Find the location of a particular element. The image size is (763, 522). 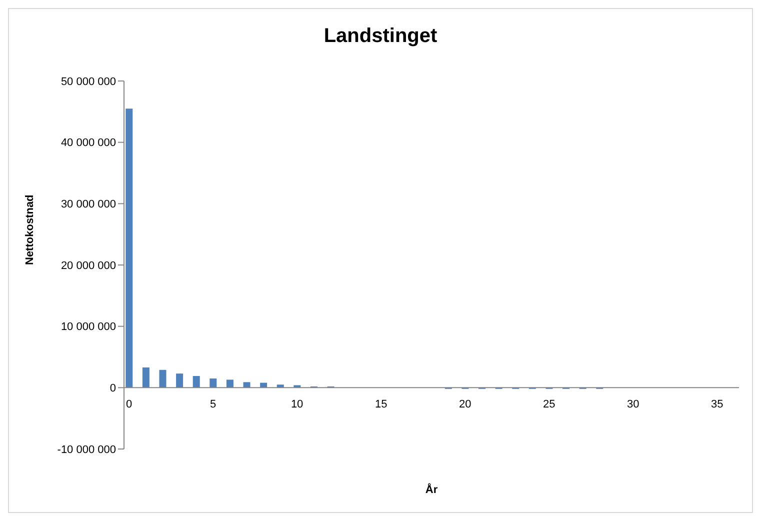

y-tick-label: 40 000 000 is located at coordinates (88, 143).